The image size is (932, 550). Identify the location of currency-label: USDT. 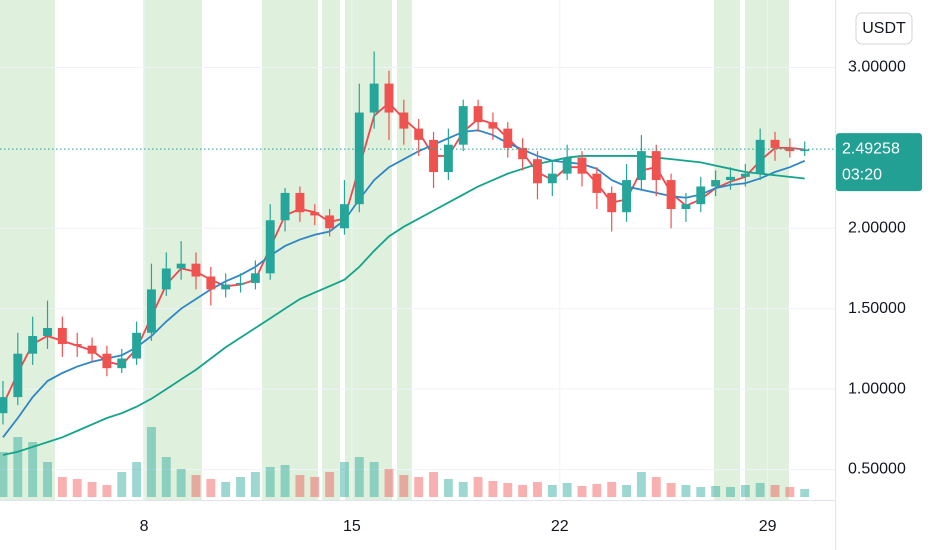
(884, 28).